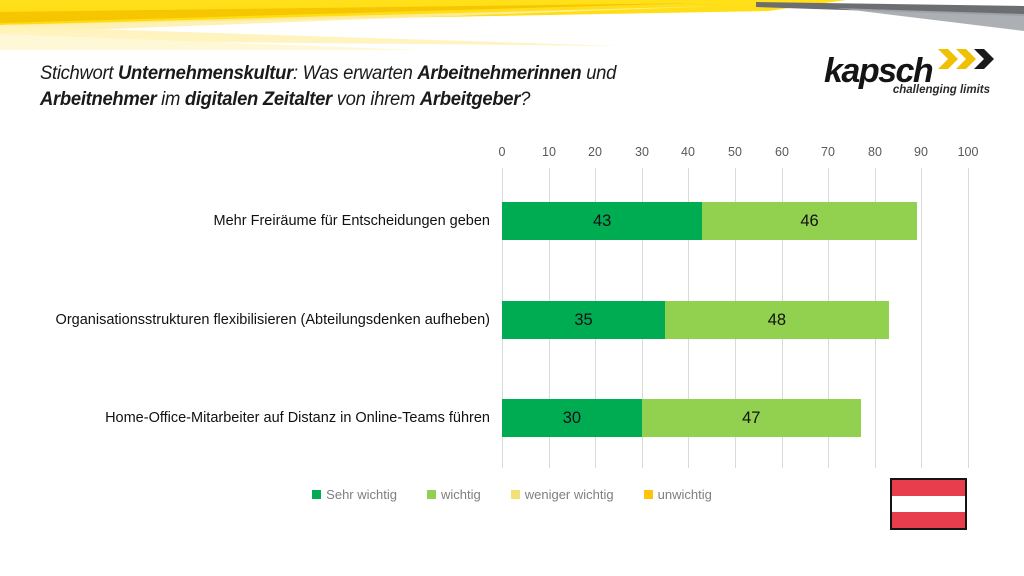 The image size is (1024, 576). I want to click on legend-item-unwichtig: unwichtig, so click(677, 494).